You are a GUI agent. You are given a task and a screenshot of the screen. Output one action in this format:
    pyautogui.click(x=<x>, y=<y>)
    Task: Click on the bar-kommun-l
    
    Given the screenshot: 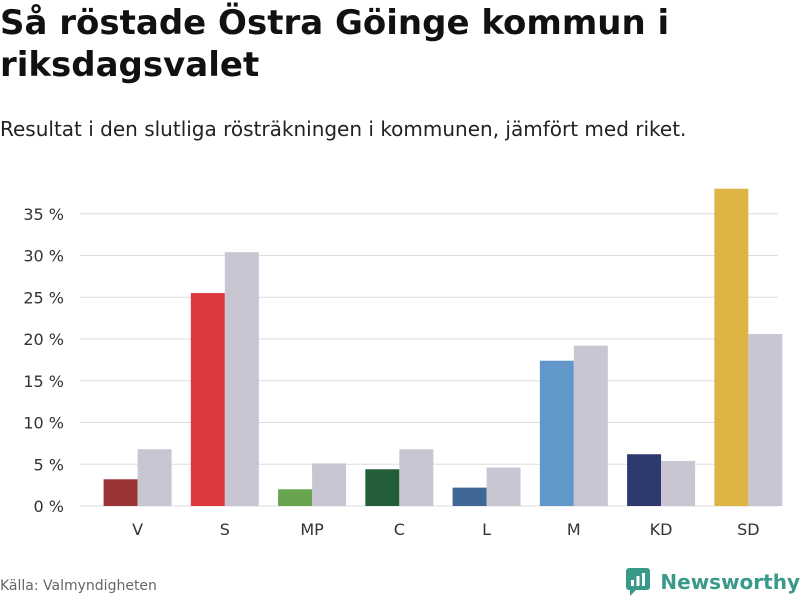 What is the action you would take?
    pyautogui.click(x=469, y=496)
    